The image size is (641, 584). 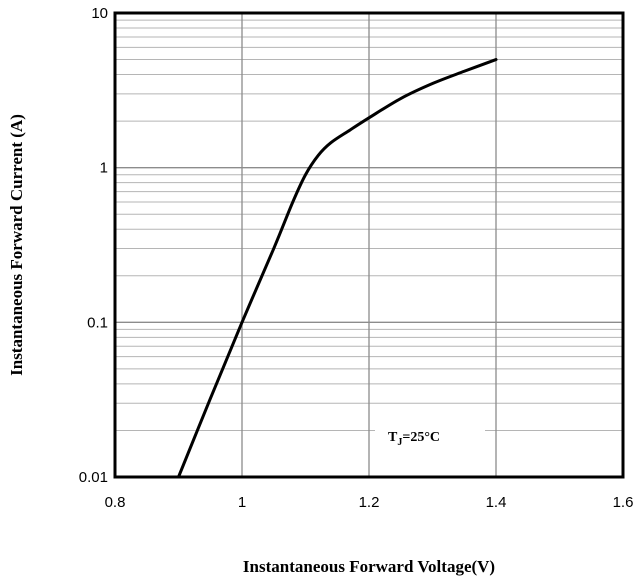 What do you see at coordinates (421, 437) in the screenshot?
I see `annotation-rest: =25°C` at bounding box center [421, 437].